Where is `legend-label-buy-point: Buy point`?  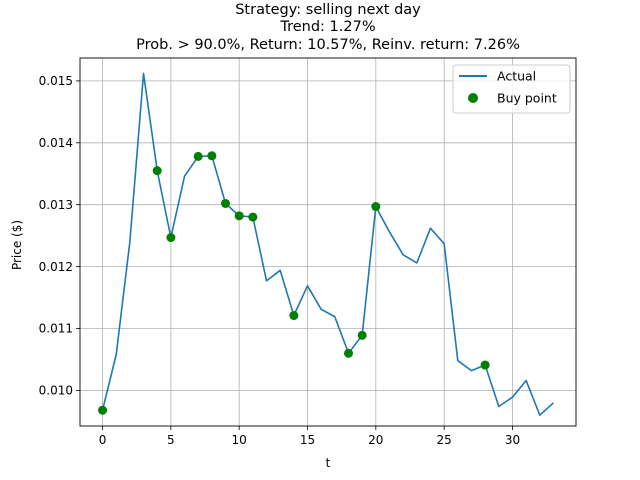
legend-label-buy-point: Buy point is located at coordinates (527, 98).